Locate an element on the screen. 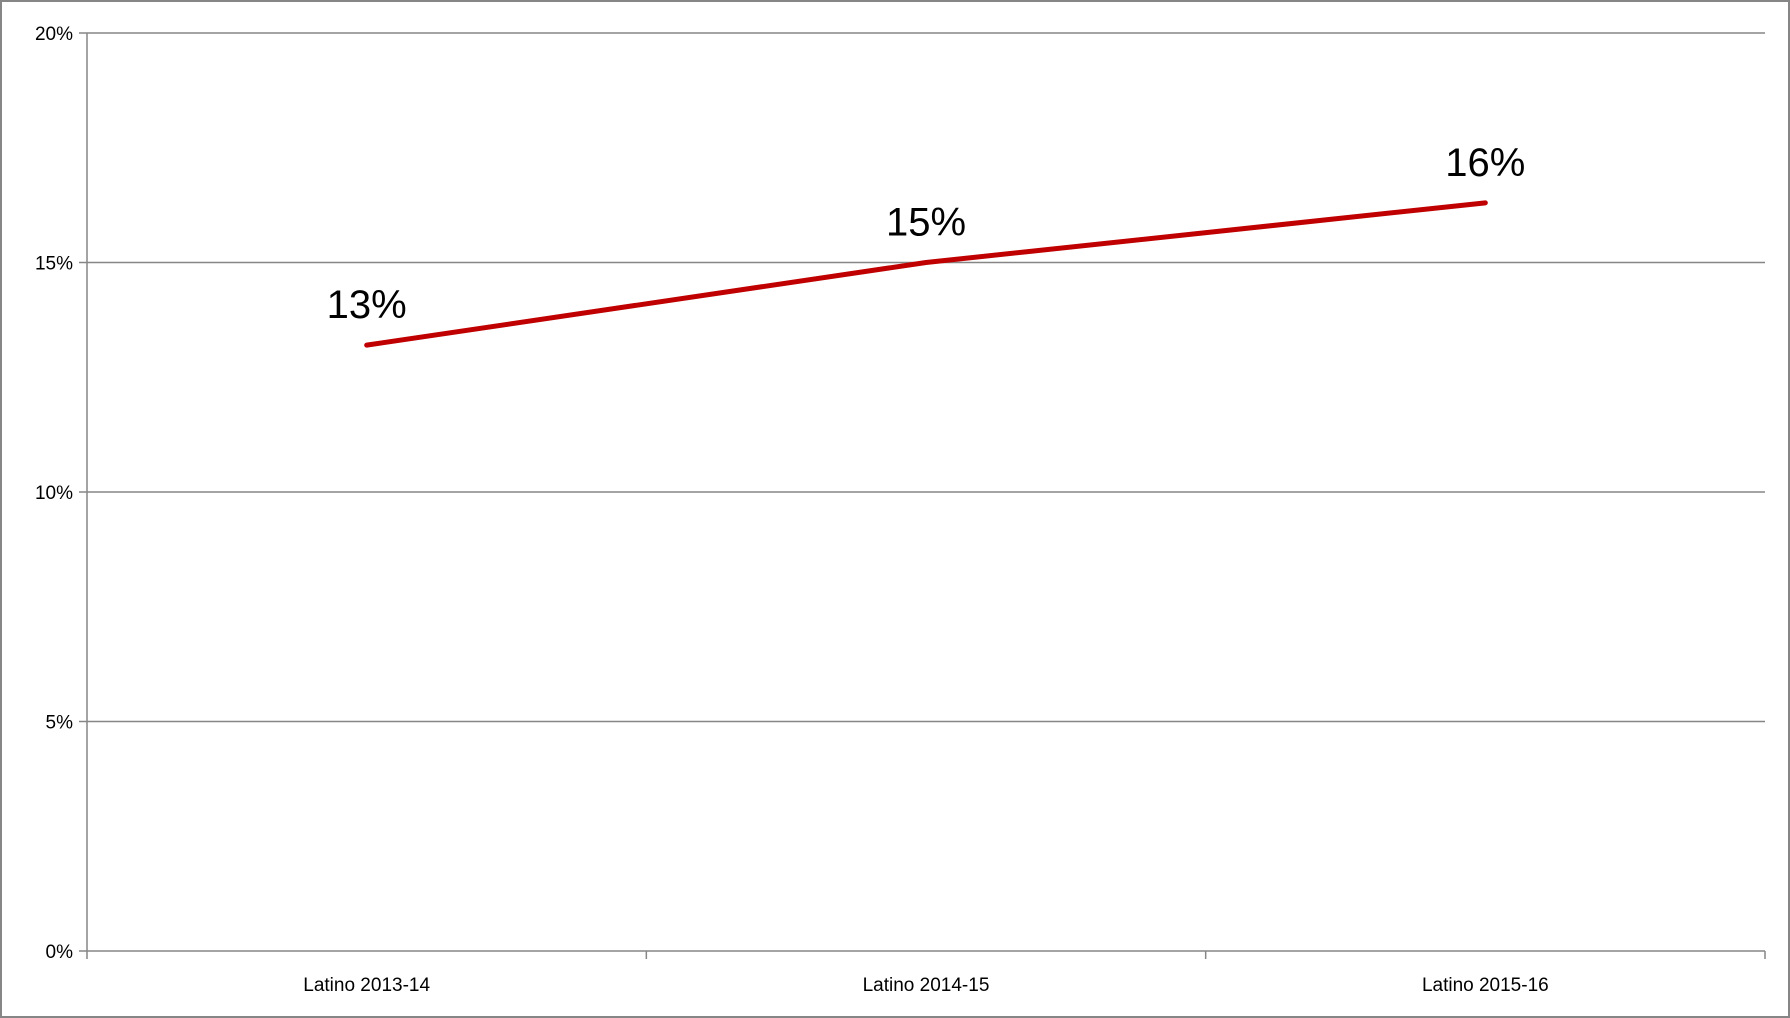 This screenshot has height=1018, width=1790. x-axis is located at coordinates (926, 954).